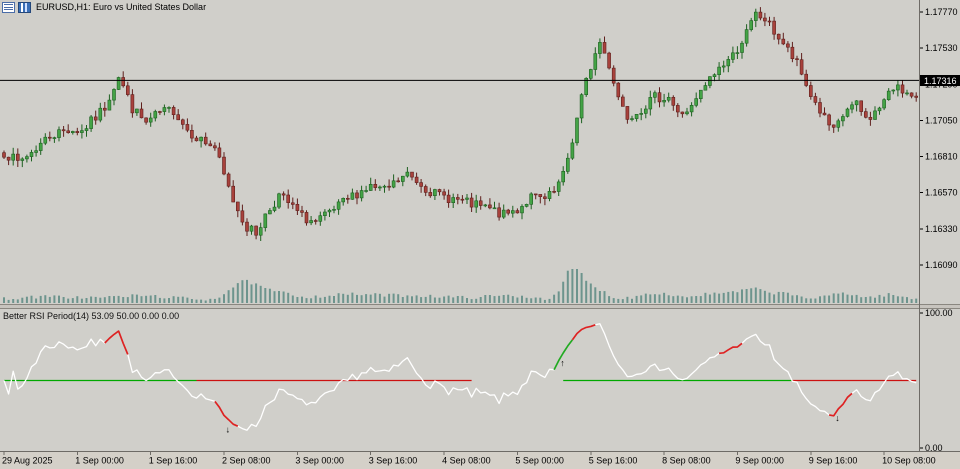  I want to click on window-menu-icon, so click(8, 7).